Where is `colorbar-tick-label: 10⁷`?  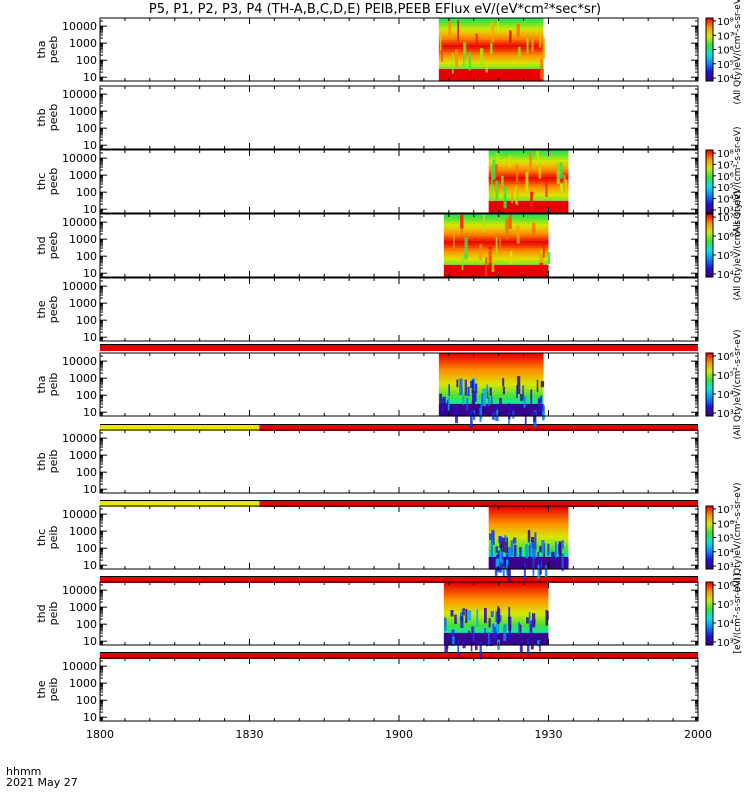
colorbar-tick-label: 10⁷ is located at coordinates (725, 165).